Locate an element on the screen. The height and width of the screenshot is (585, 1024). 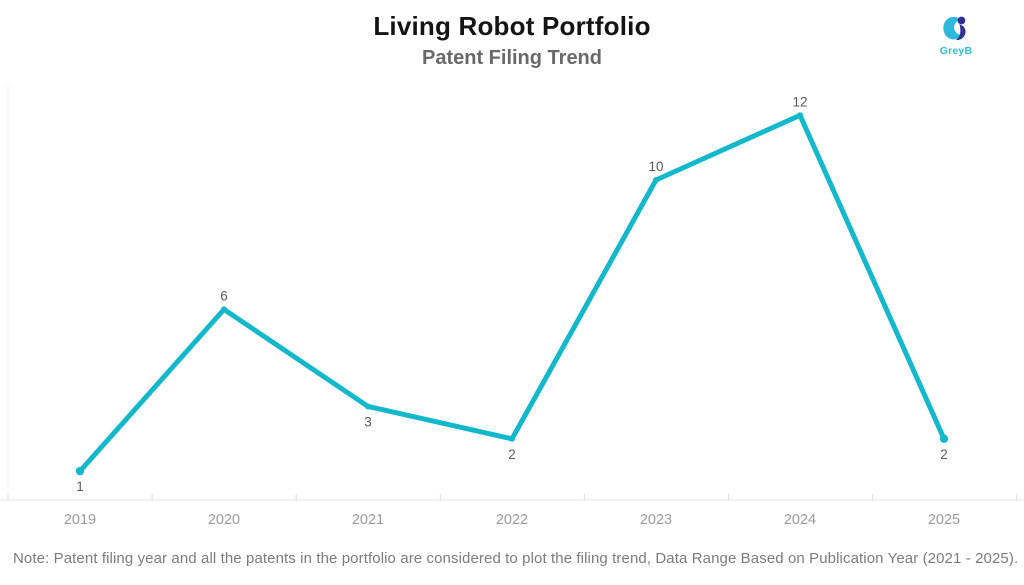
year-label: 2023 is located at coordinates (656, 520).